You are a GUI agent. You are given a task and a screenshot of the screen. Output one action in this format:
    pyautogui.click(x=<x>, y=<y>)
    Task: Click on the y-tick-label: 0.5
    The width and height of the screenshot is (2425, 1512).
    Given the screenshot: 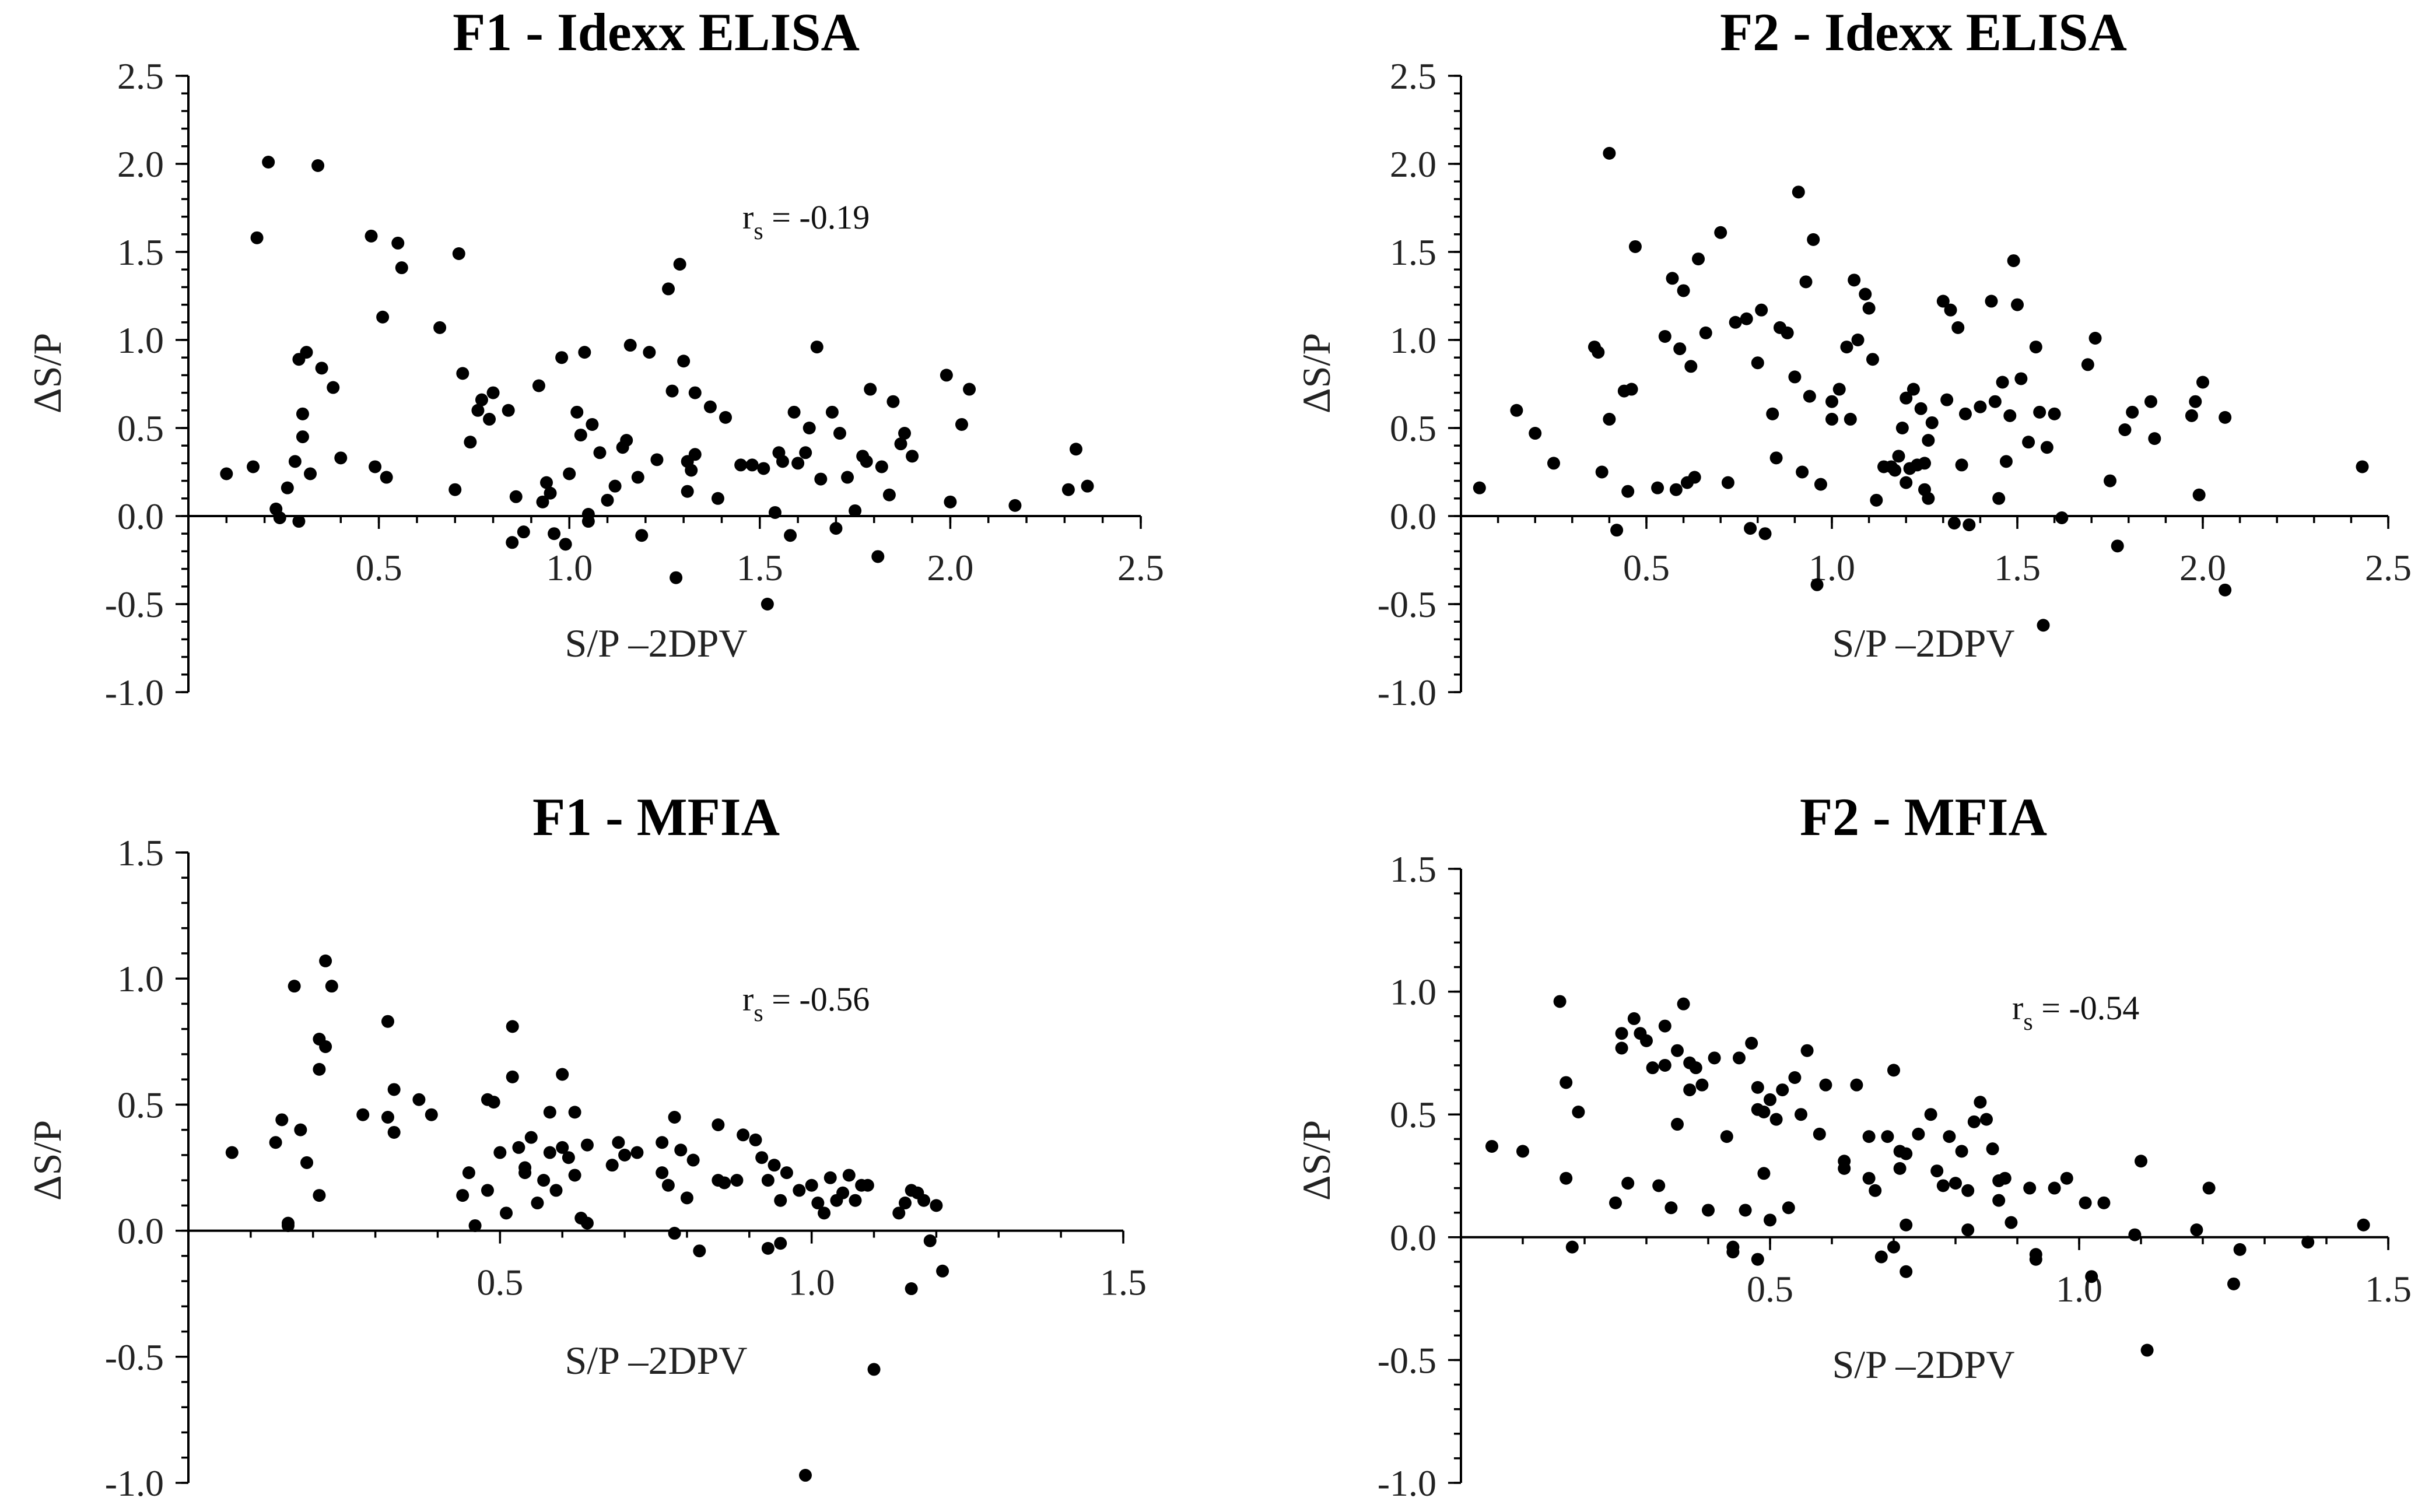 What is the action you would take?
    pyautogui.click(x=140, y=1104)
    